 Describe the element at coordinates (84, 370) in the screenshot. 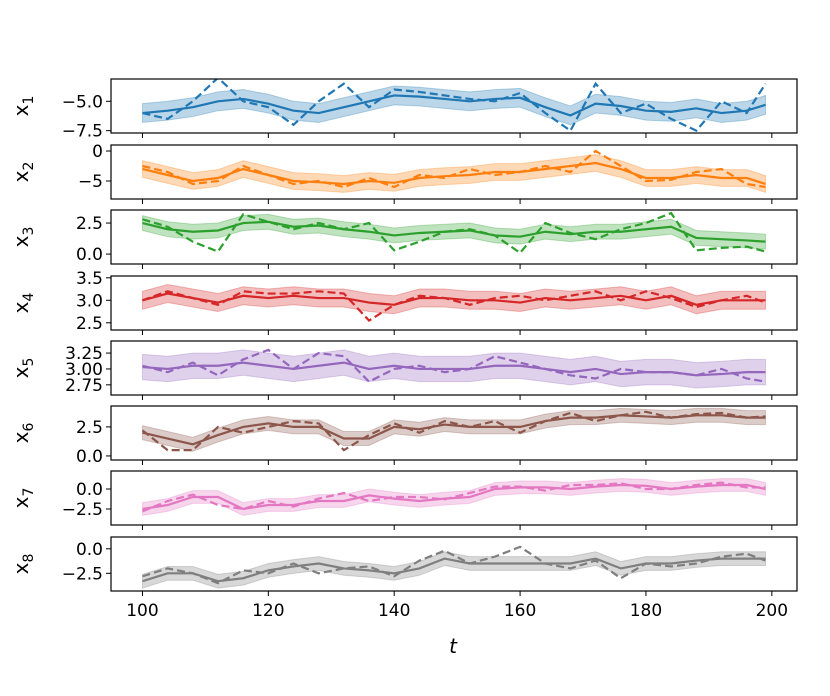

I see `y-tick-label: 3.00` at that location.